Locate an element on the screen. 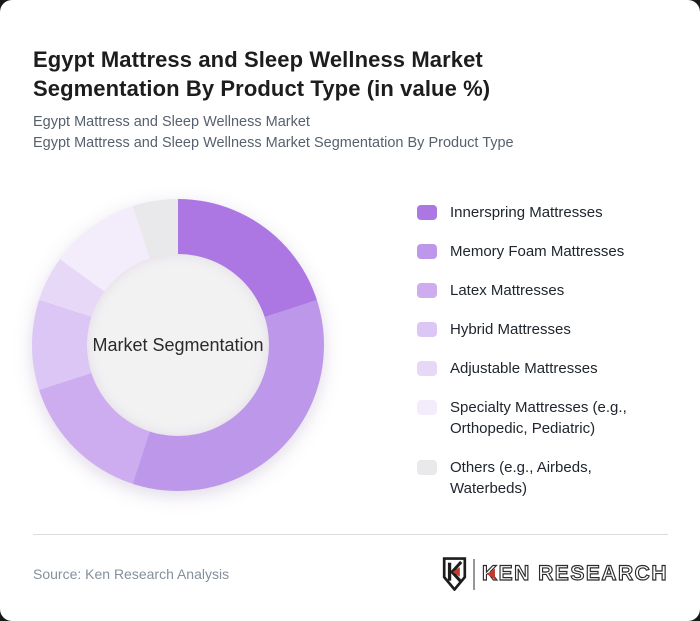 The width and height of the screenshot is (700, 621). subtitle-line-1: Egypt Mattress and Sleep Wellness Market is located at coordinates (171, 122).